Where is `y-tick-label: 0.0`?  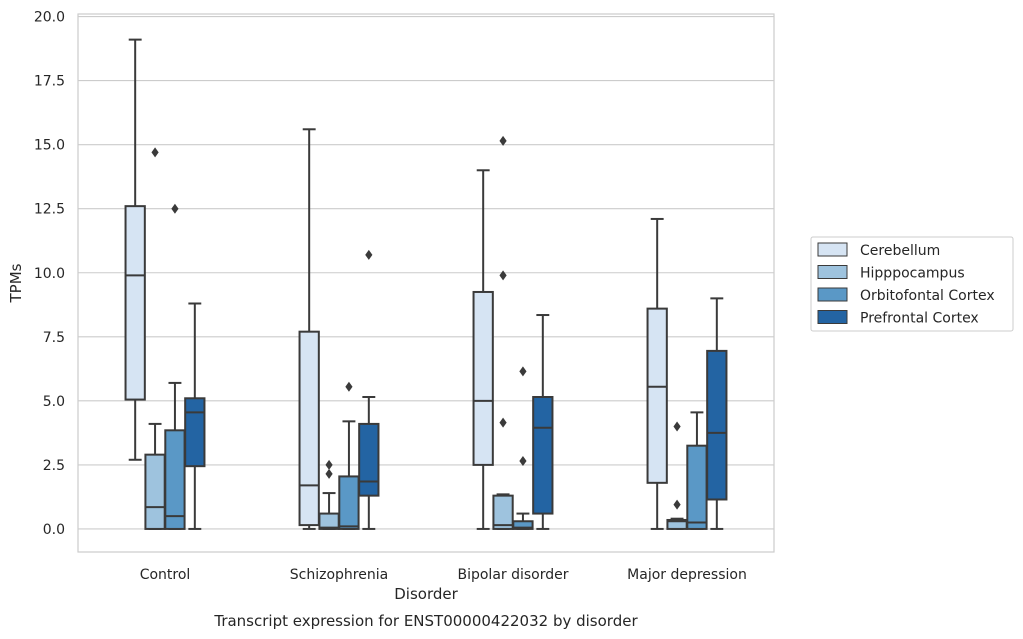 y-tick-label: 0.0 is located at coordinates (54, 530).